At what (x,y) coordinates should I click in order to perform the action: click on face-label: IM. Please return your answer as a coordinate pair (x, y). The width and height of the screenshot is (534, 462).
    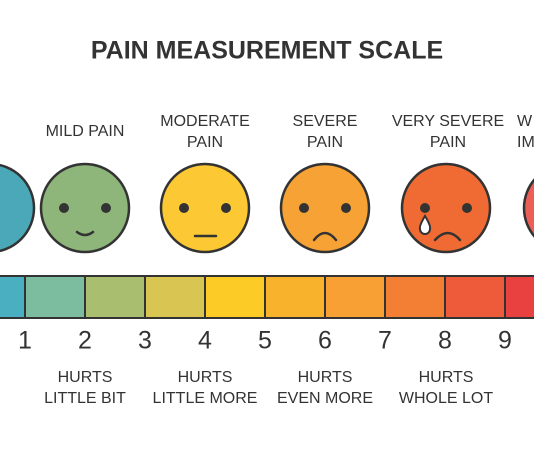
    Looking at the image, I should click on (525, 142).